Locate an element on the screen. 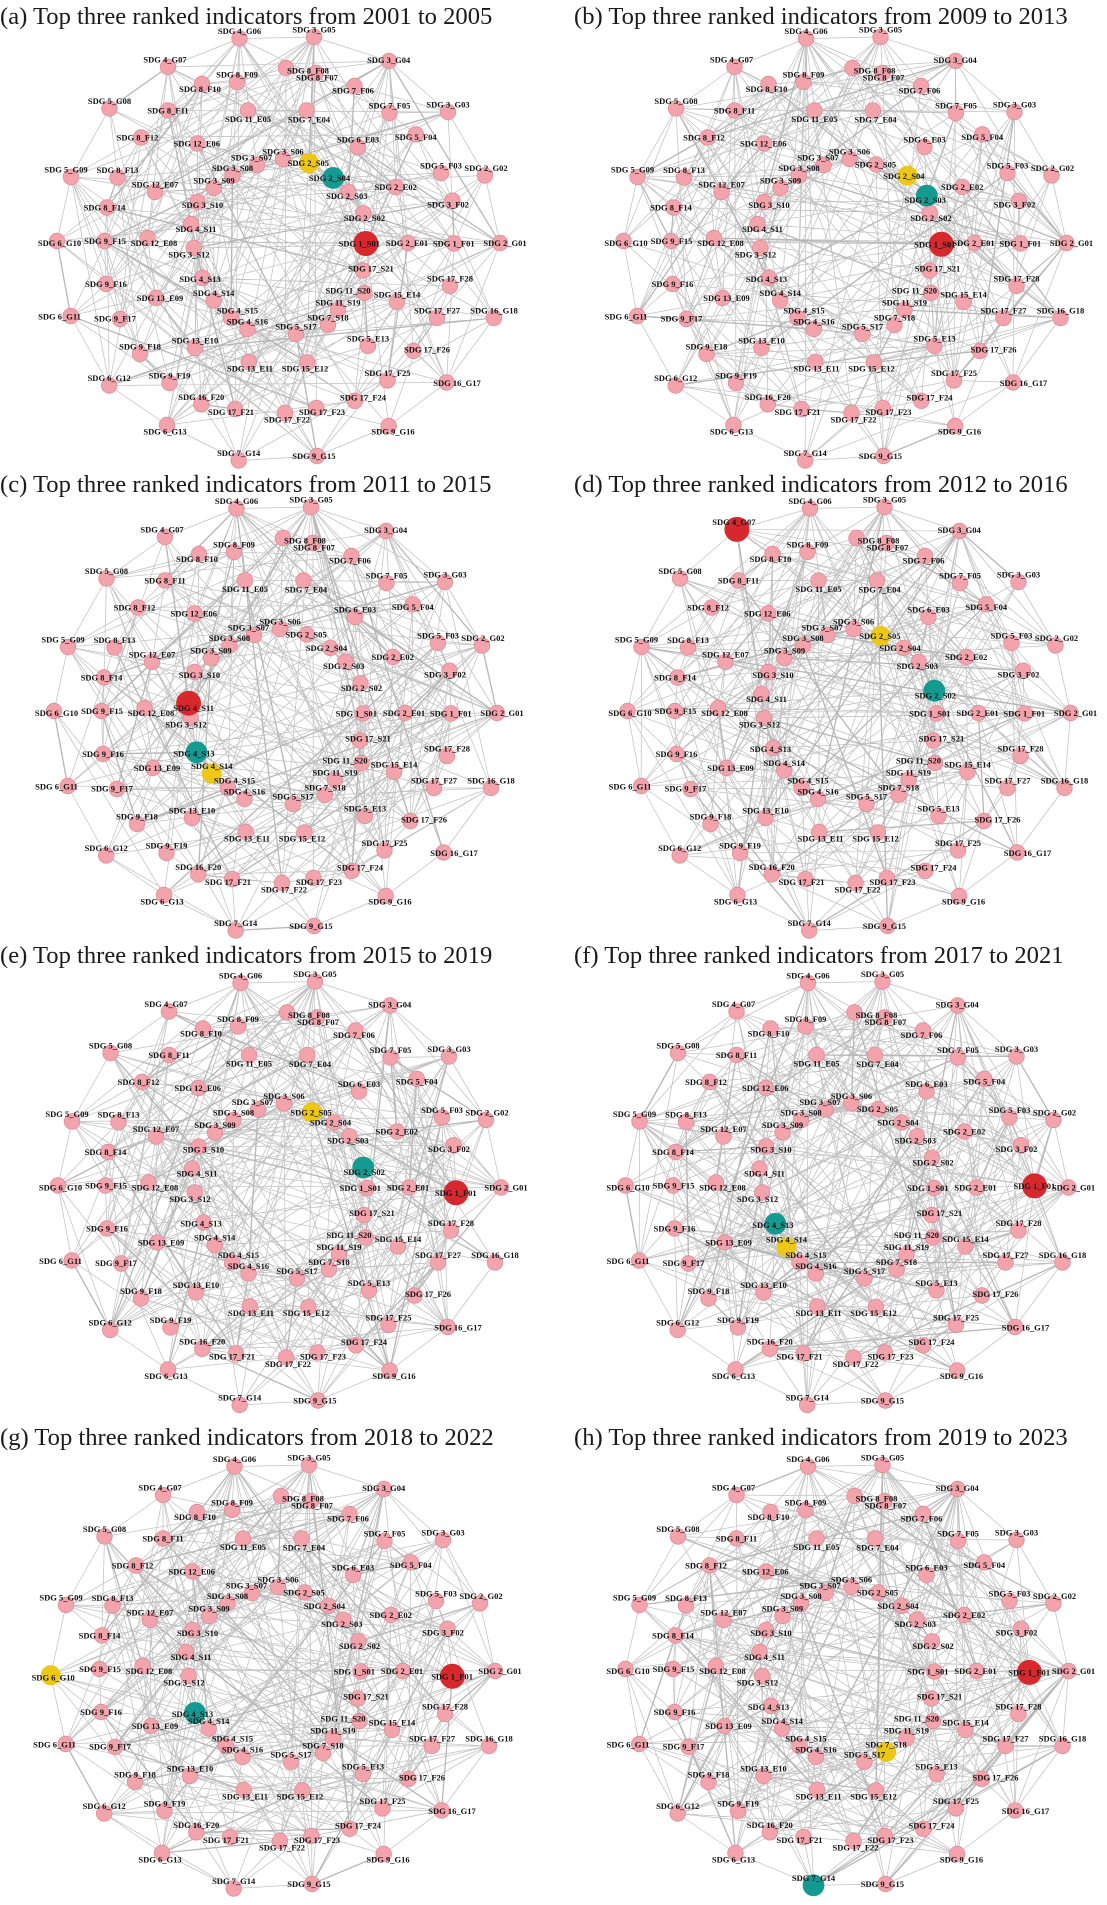  svg-text: SDG 3_S07 is located at coordinates (247, 1586).